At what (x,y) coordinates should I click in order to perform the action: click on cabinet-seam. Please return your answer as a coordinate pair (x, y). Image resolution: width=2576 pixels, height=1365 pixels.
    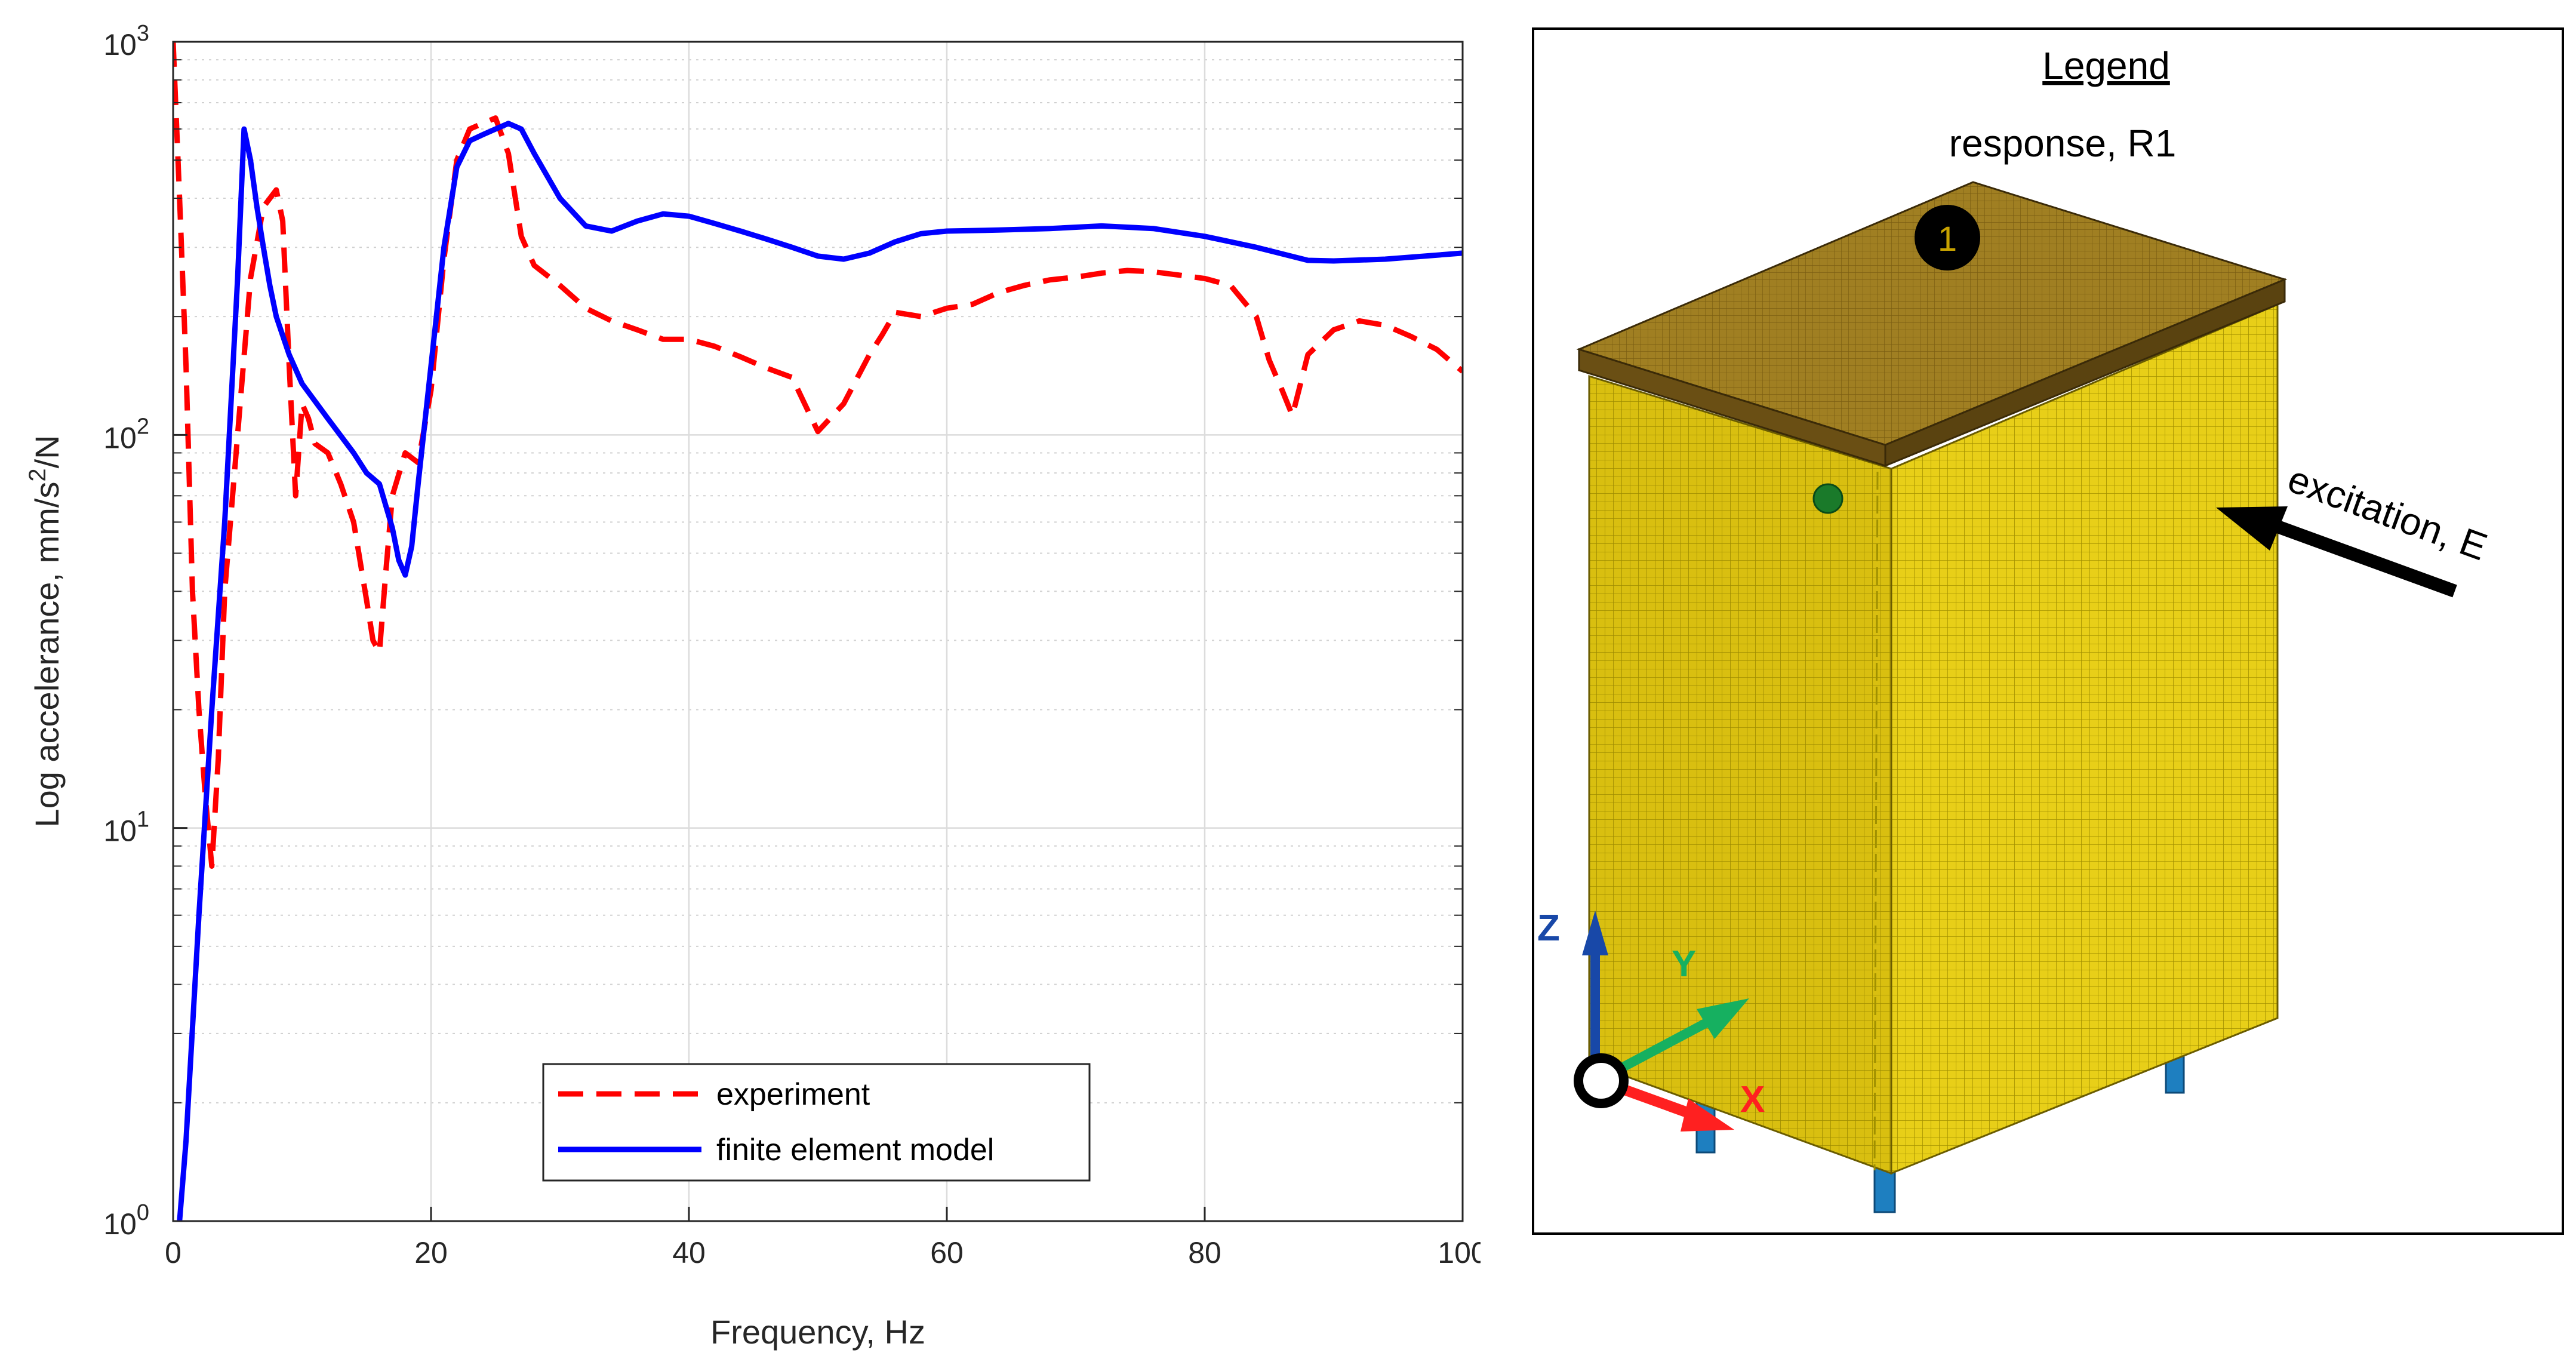
    Looking at the image, I should click on (1876, 821).